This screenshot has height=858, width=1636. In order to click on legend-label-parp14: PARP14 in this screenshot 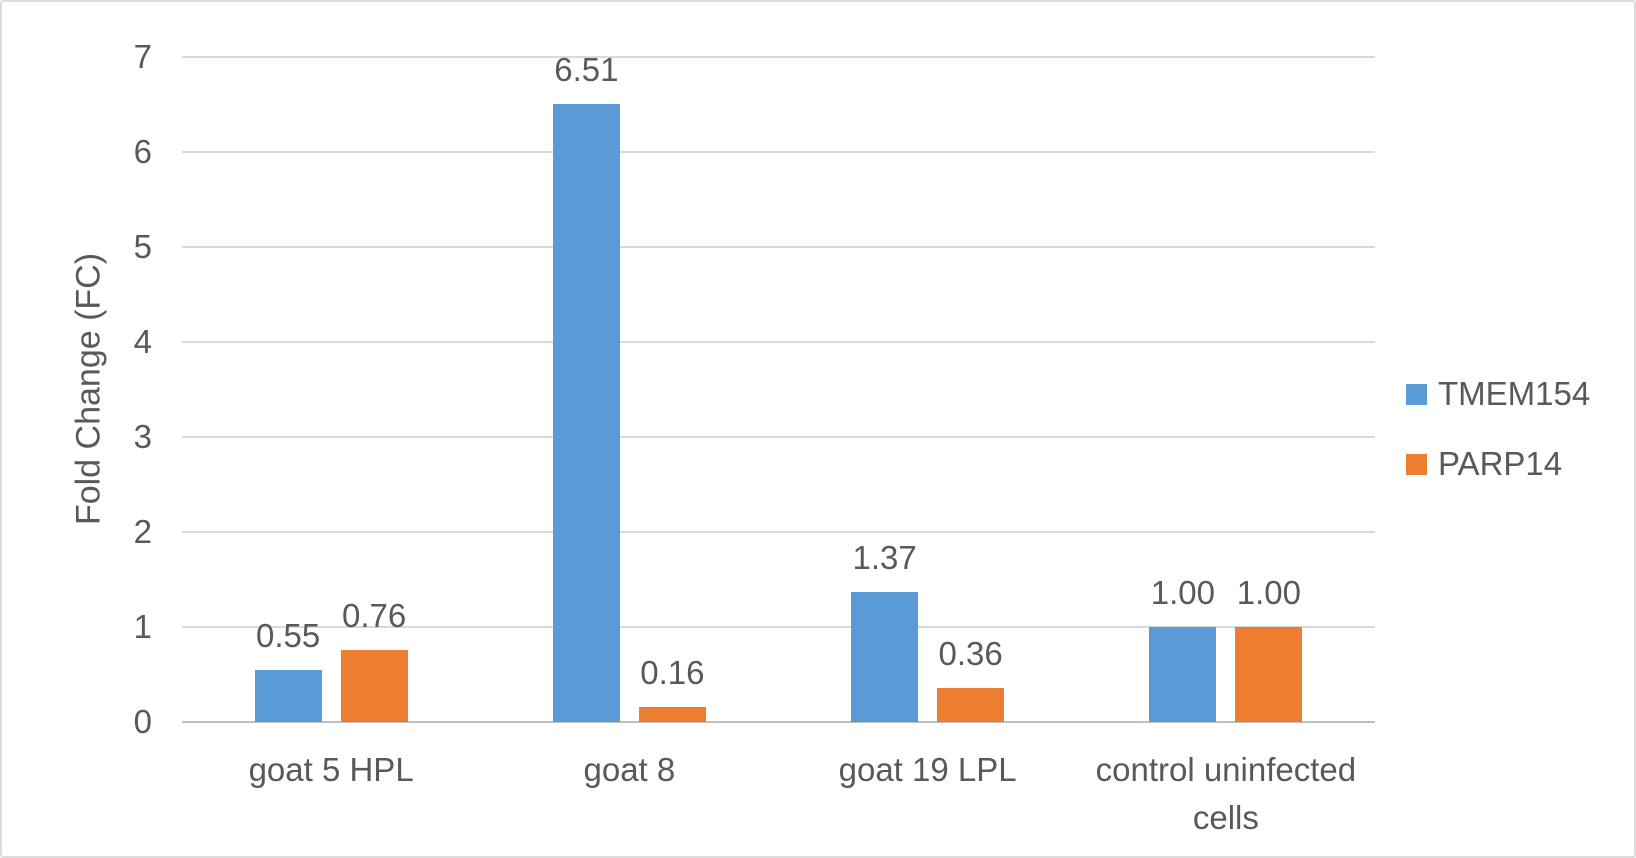, I will do `click(1500, 463)`.